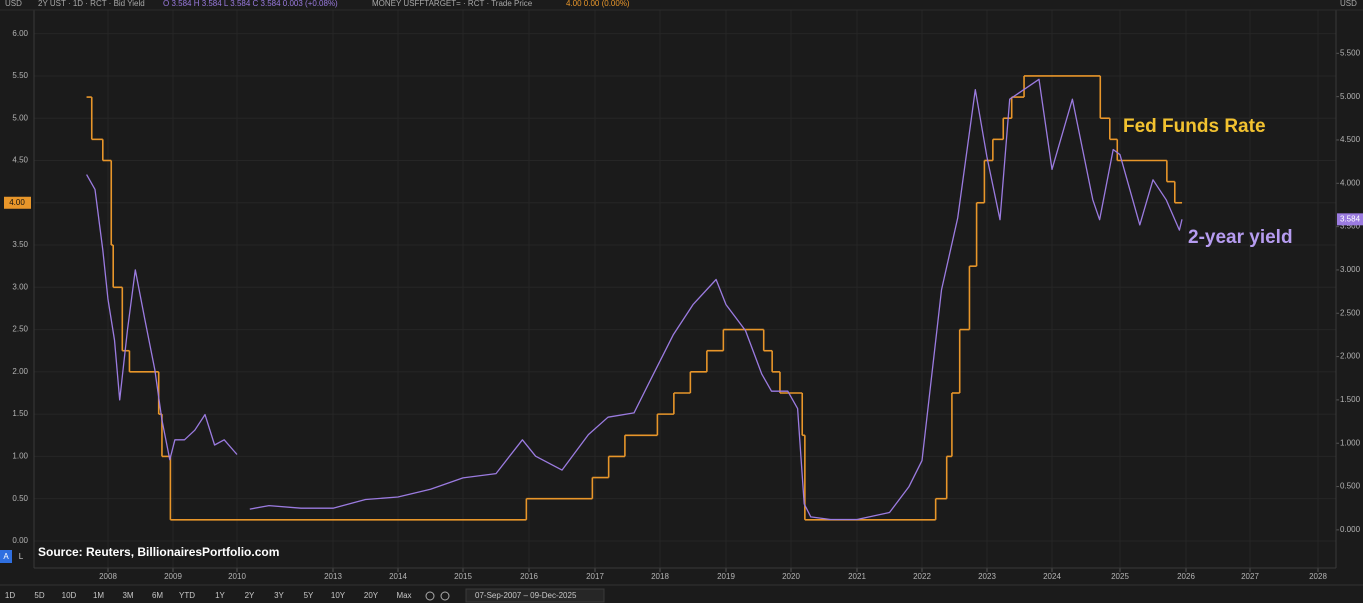  I want to click on y2-tick-label: 4.500, so click(1350, 139).